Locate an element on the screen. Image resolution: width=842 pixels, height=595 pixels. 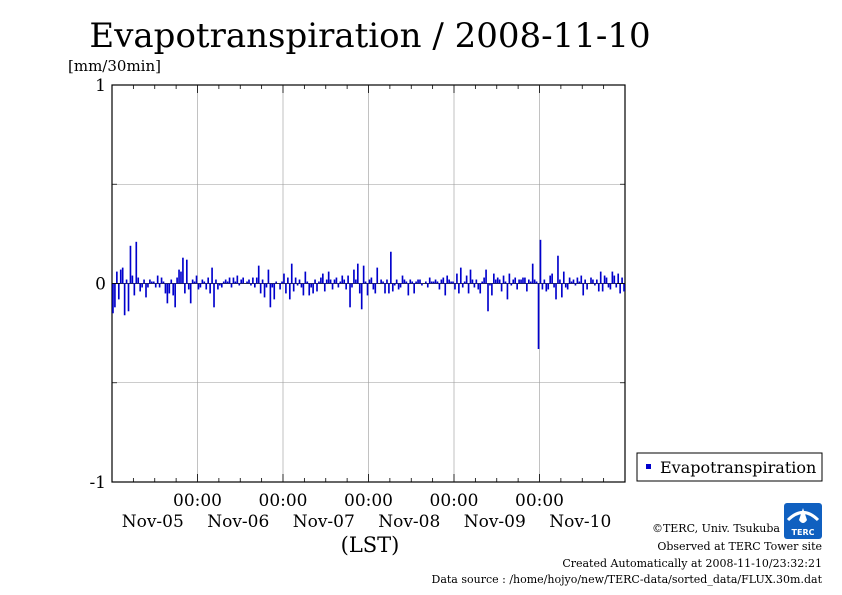
x-tick-date-label: Nov-08 is located at coordinates (409, 522).